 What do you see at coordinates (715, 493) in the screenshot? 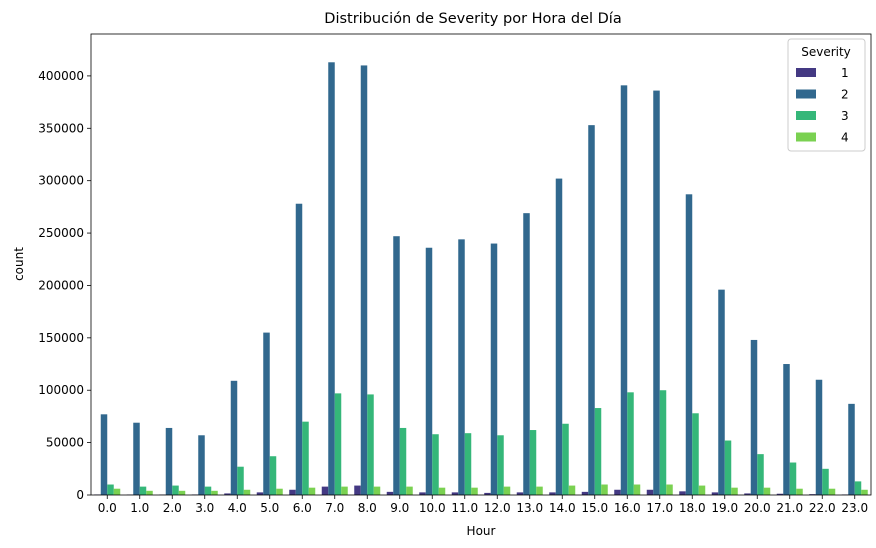
I see `bar-hour-19.0-severity-1` at bounding box center [715, 493].